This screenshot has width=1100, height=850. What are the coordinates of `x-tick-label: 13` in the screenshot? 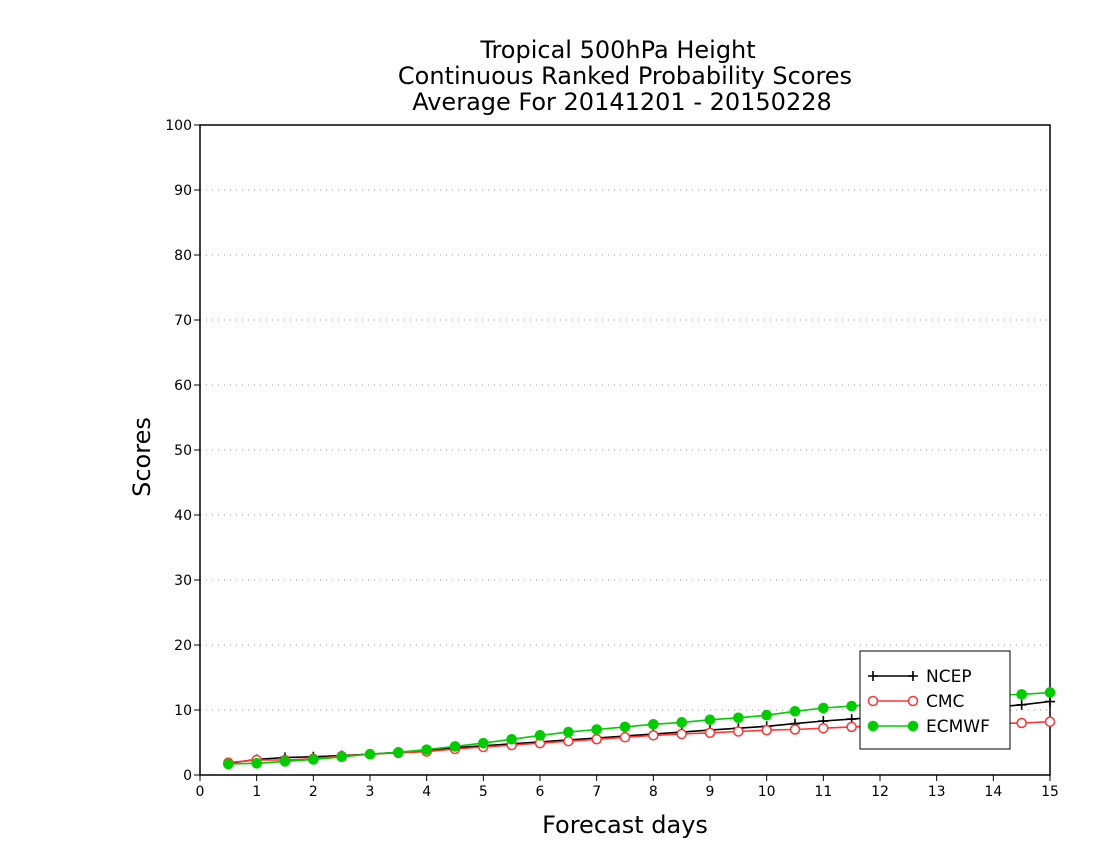 It's located at (937, 792).